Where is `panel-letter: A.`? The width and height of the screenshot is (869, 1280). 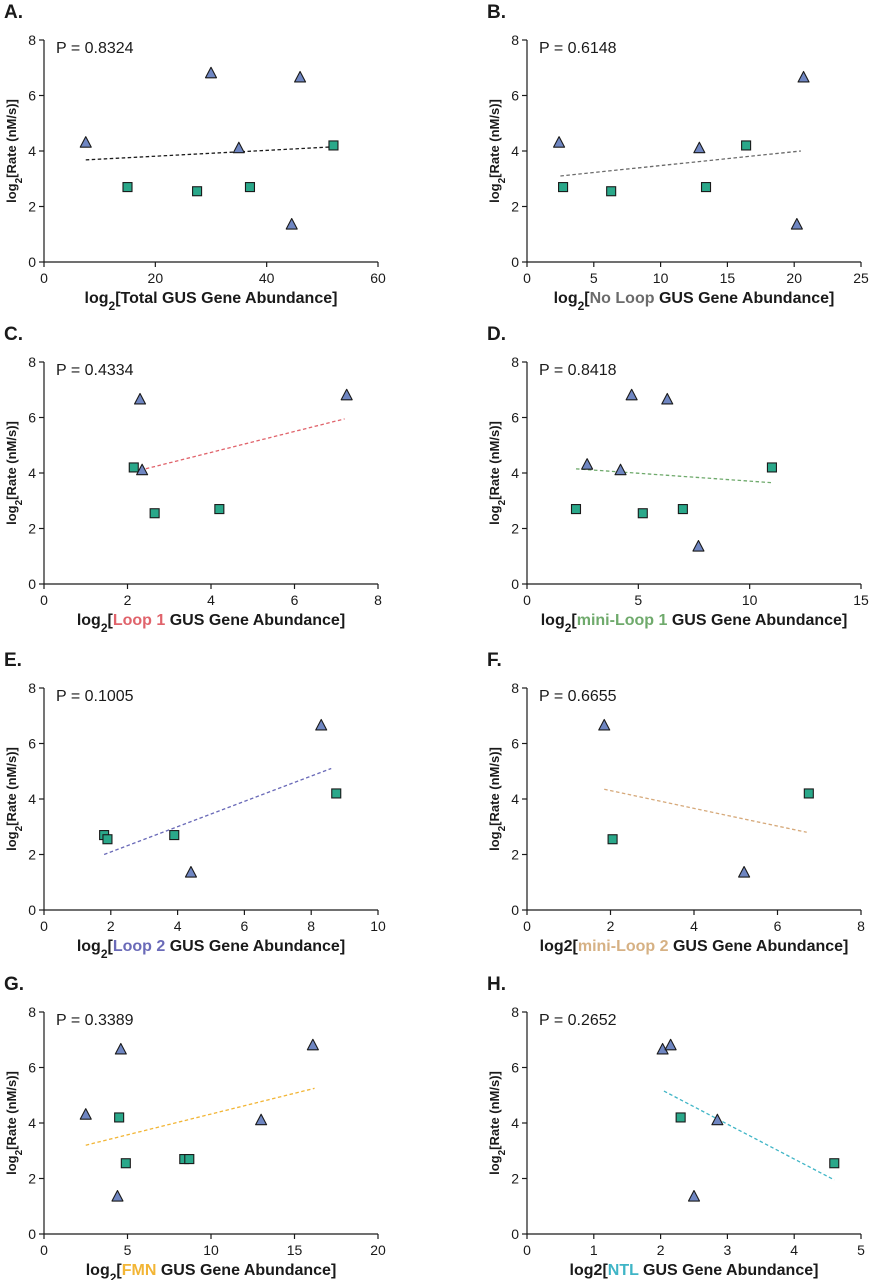
panel-letter: A. is located at coordinates (13, 12).